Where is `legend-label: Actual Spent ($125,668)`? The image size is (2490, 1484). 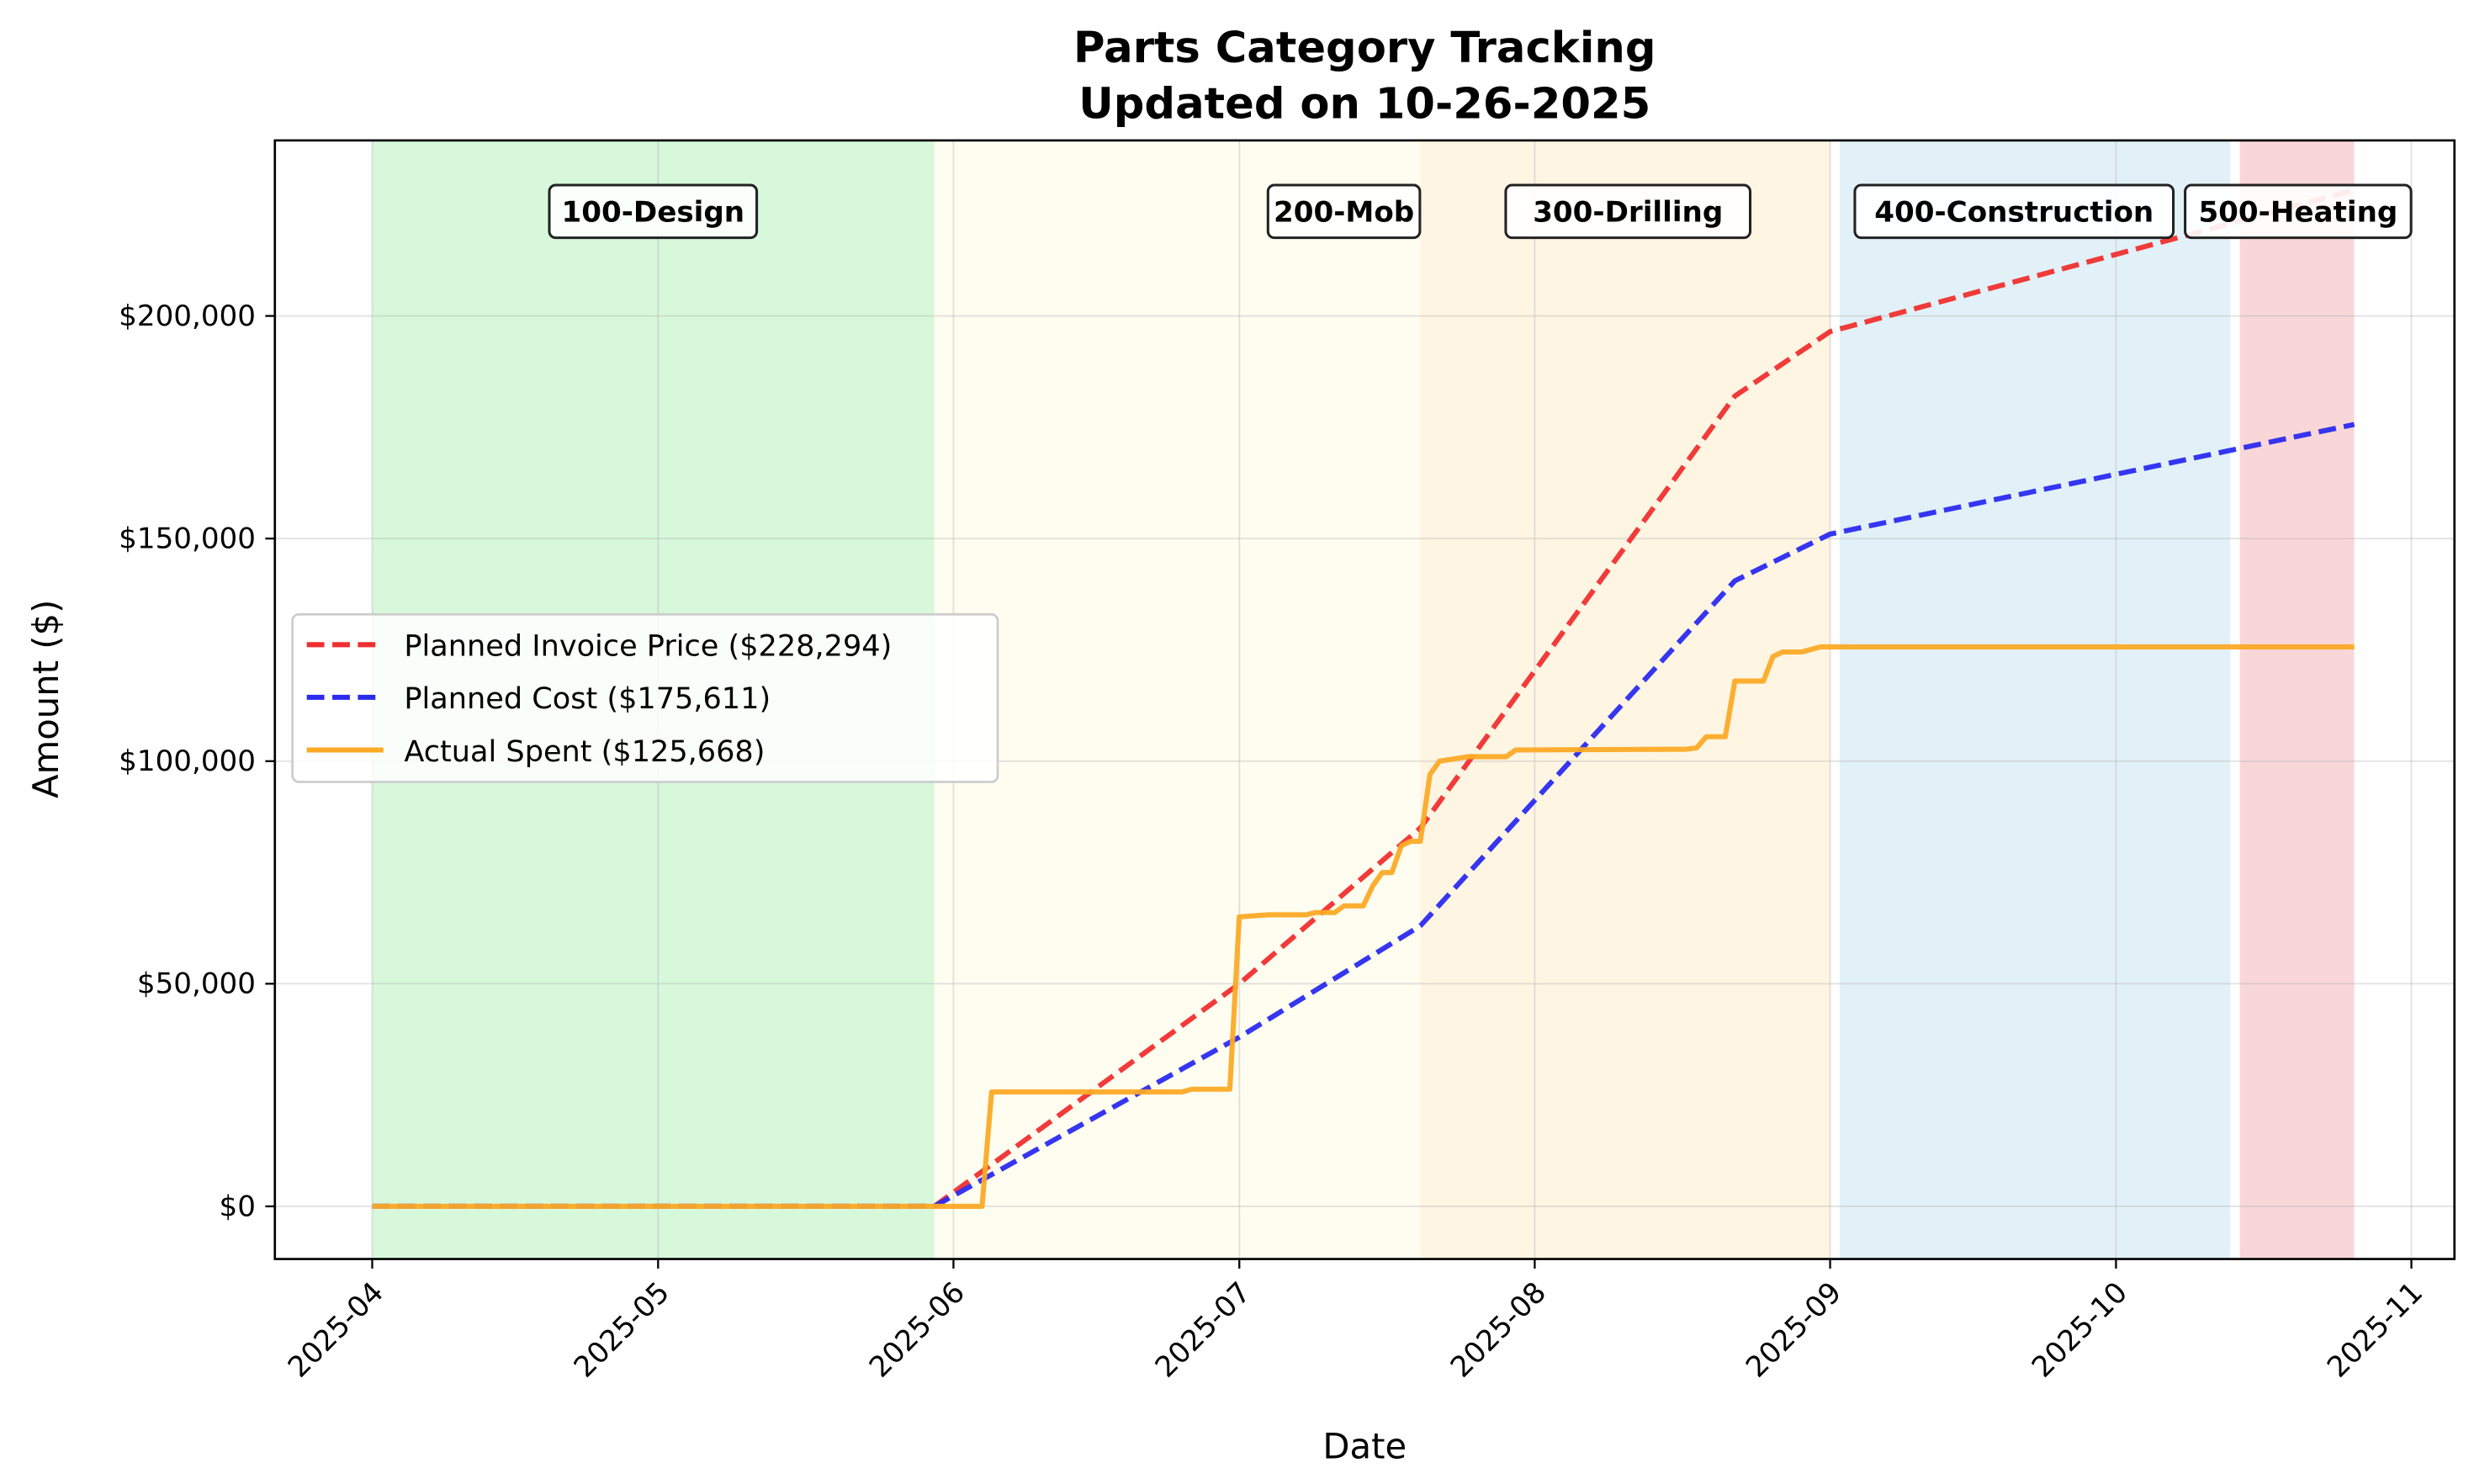 legend-label: Actual Spent ($125,668) is located at coordinates (584, 751).